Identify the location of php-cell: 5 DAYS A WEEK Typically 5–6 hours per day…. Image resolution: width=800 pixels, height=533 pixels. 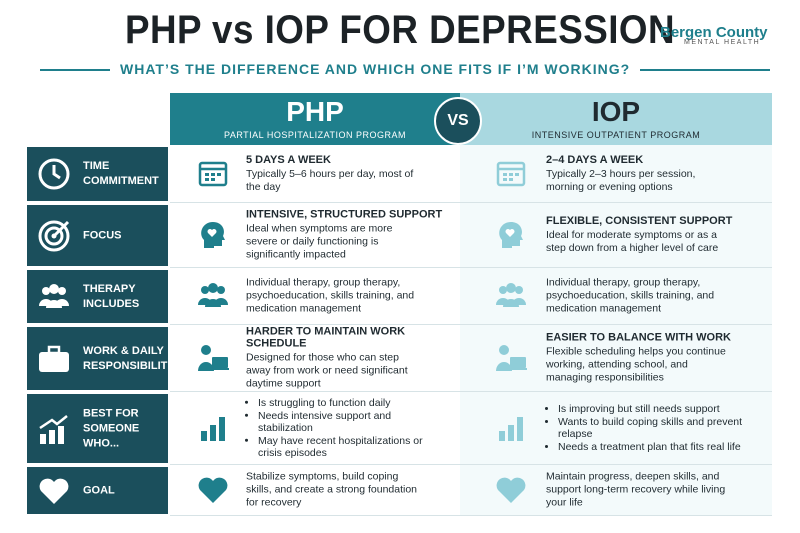
(315, 174).